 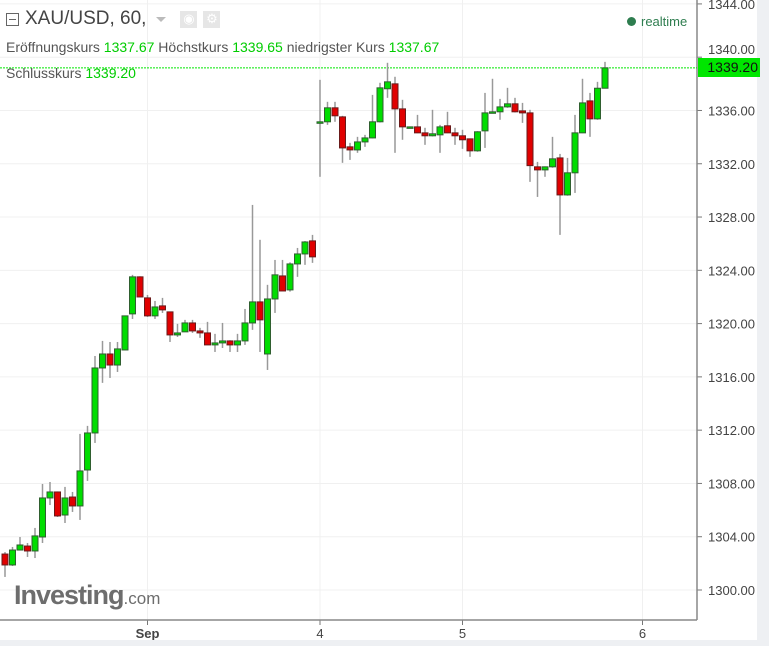 I want to click on y-tick-label: 1320.00, so click(x=731, y=324).